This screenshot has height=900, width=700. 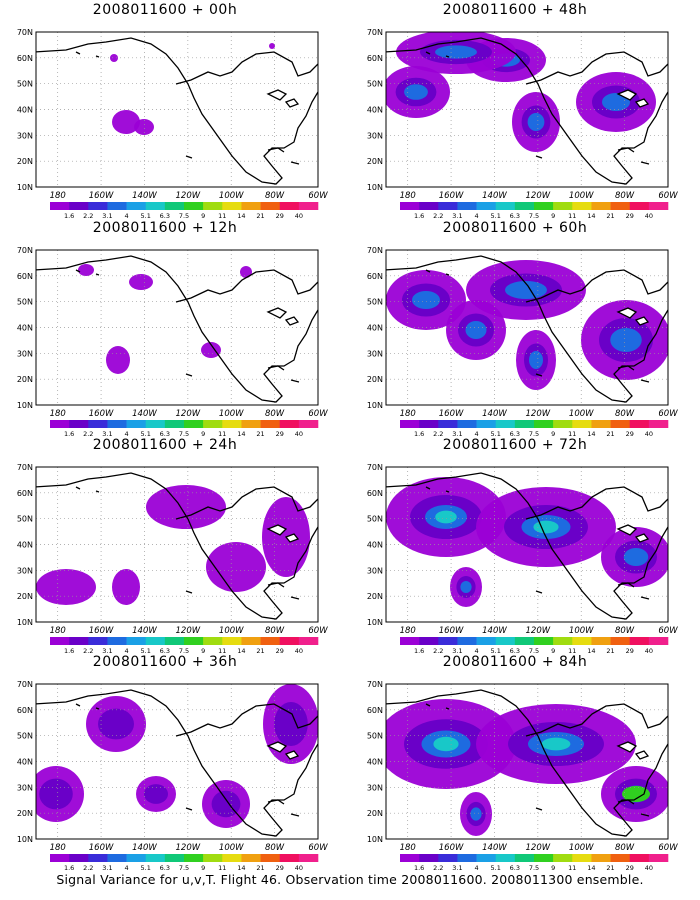 I want to click on lat-tick-label: 30N, so click(x=375, y=353).